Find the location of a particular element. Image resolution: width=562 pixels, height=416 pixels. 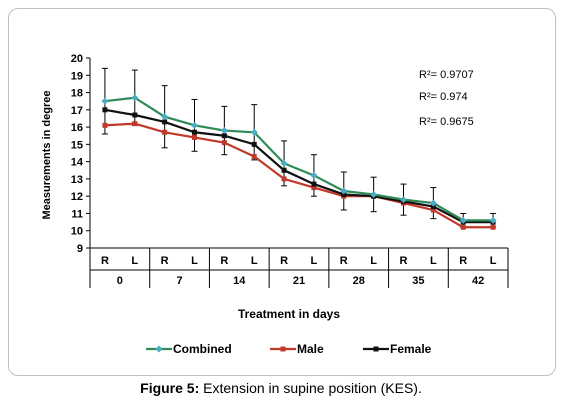

x-day-label: 0 is located at coordinates (120, 281).